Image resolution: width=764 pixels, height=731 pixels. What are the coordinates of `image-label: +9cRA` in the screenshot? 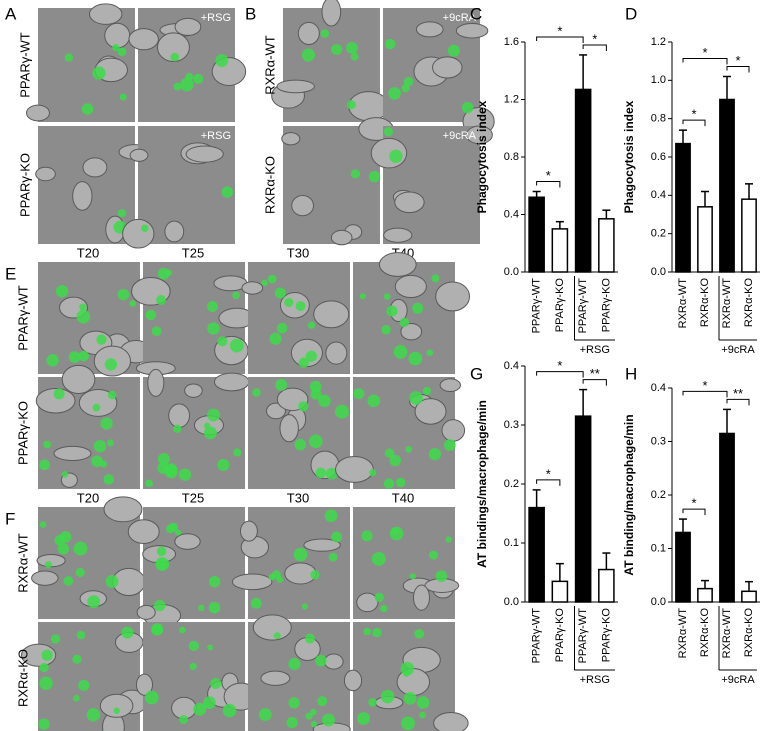 It's located at (460, 18).